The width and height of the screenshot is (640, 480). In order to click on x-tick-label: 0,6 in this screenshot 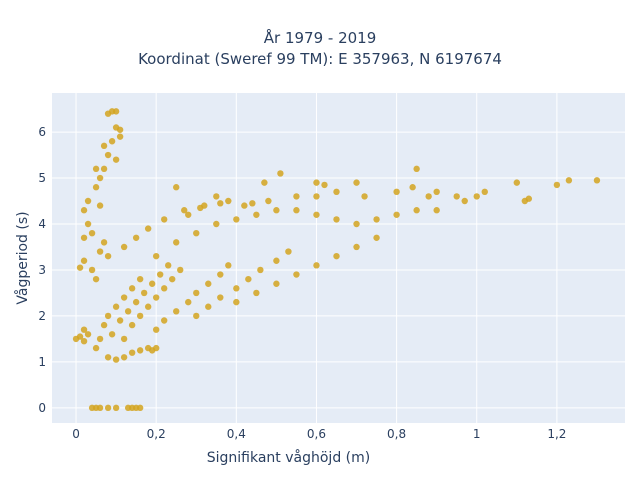, I will do `click(316, 434)`.